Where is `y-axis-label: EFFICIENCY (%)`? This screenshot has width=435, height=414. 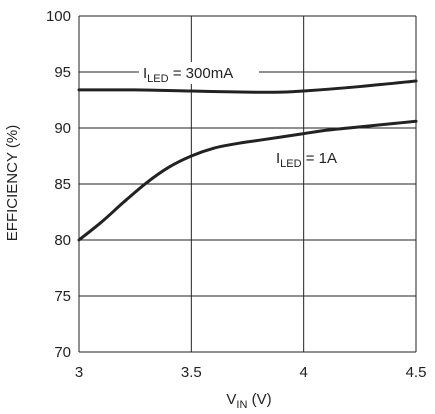
y-axis-label: EFFICIENCY (%) is located at coordinates (12, 183).